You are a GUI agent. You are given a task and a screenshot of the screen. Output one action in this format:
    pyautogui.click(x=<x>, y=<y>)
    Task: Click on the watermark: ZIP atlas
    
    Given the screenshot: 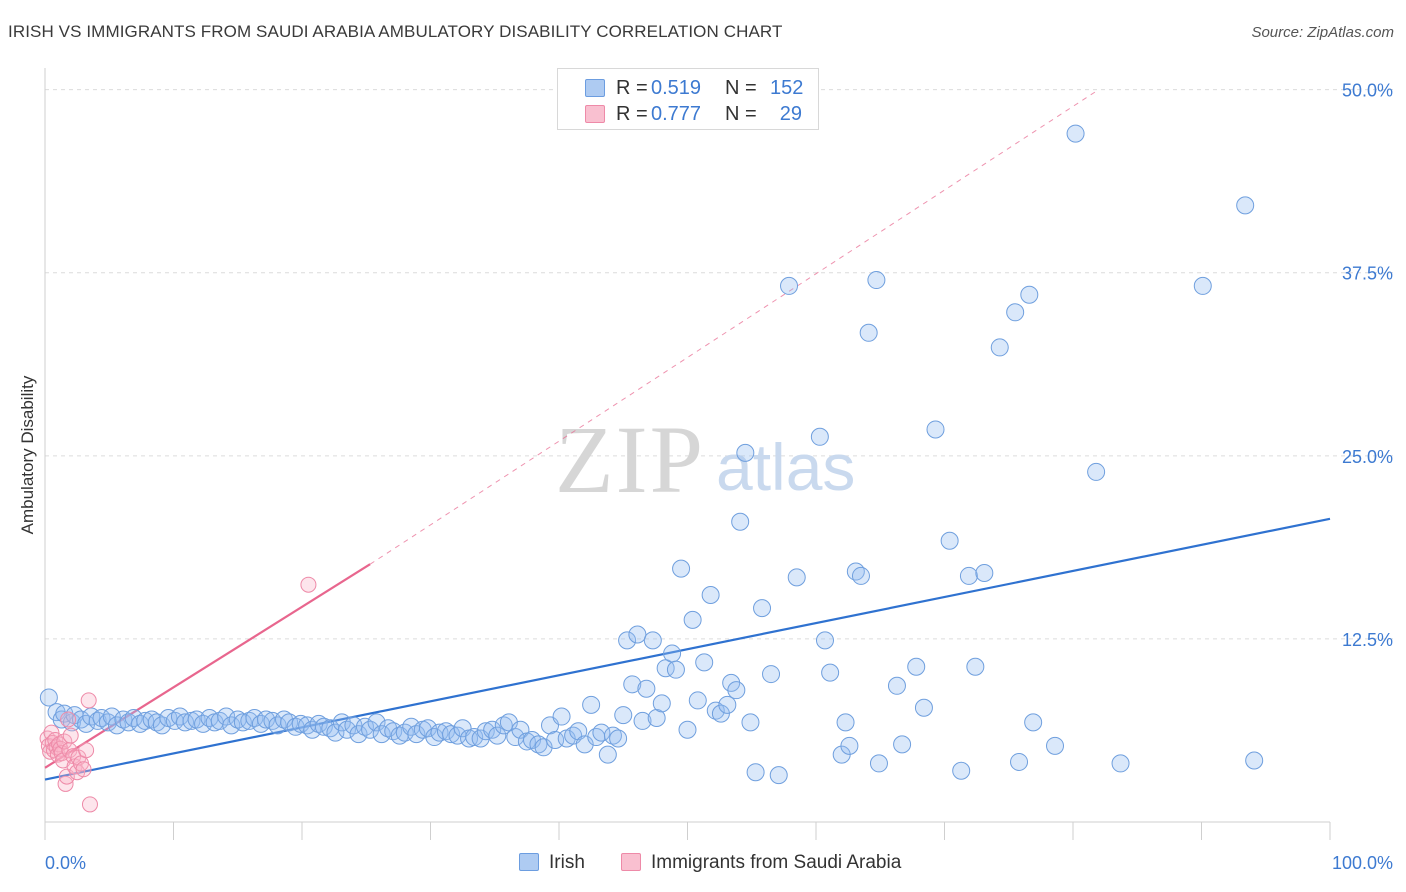 What is the action you would take?
    pyautogui.click(x=705, y=459)
    